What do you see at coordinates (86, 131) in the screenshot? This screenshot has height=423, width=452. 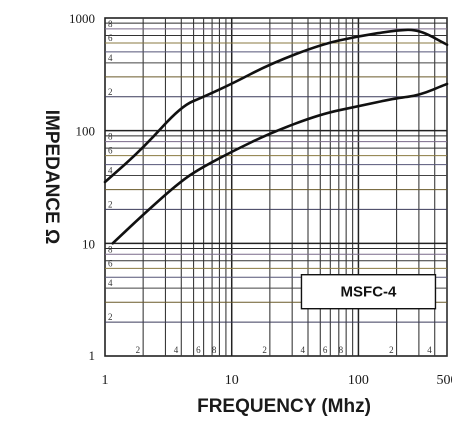 I see `y-tick-label: 100` at bounding box center [86, 131].